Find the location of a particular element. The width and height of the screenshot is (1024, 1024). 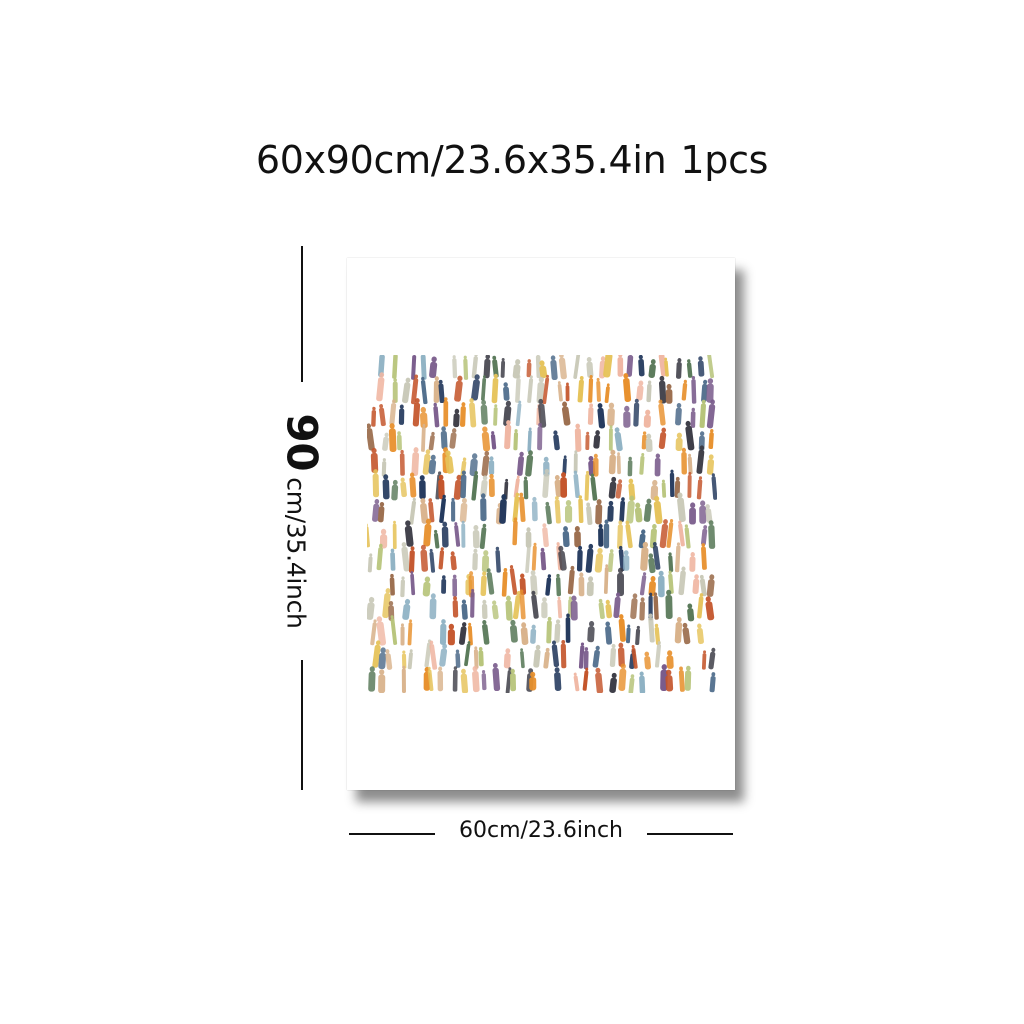

height-line-top is located at coordinates (302, 314).